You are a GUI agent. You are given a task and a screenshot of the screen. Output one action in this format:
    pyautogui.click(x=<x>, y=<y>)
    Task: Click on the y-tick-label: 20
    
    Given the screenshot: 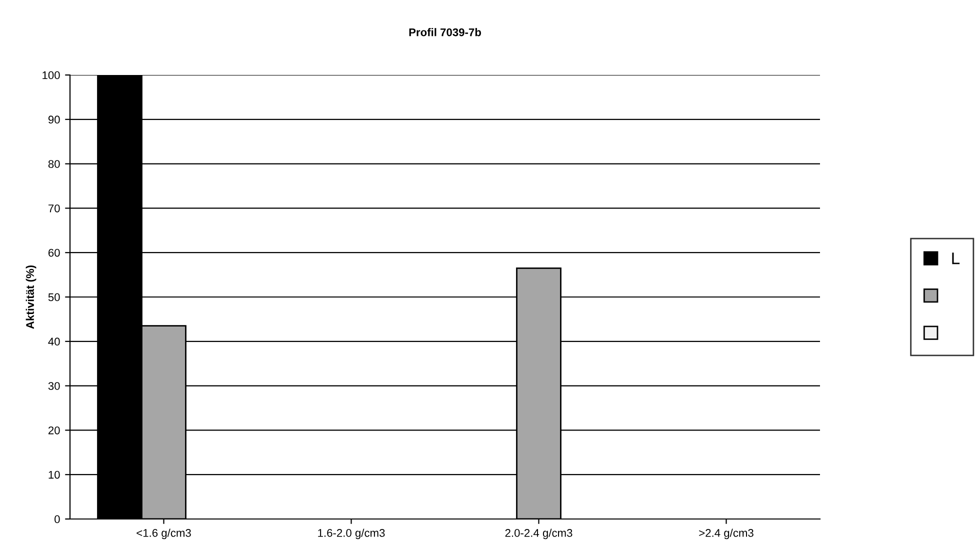 What is the action you would take?
    pyautogui.click(x=54, y=430)
    